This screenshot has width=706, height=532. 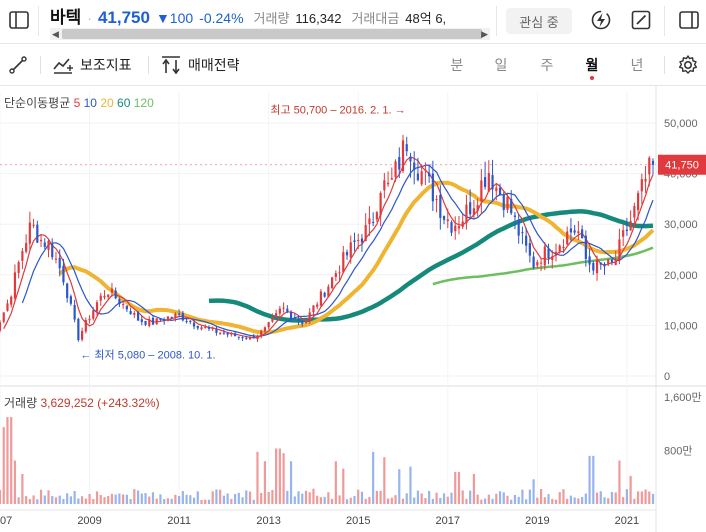 What do you see at coordinates (688, 65) in the screenshot?
I see `settings-button` at bounding box center [688, 65].